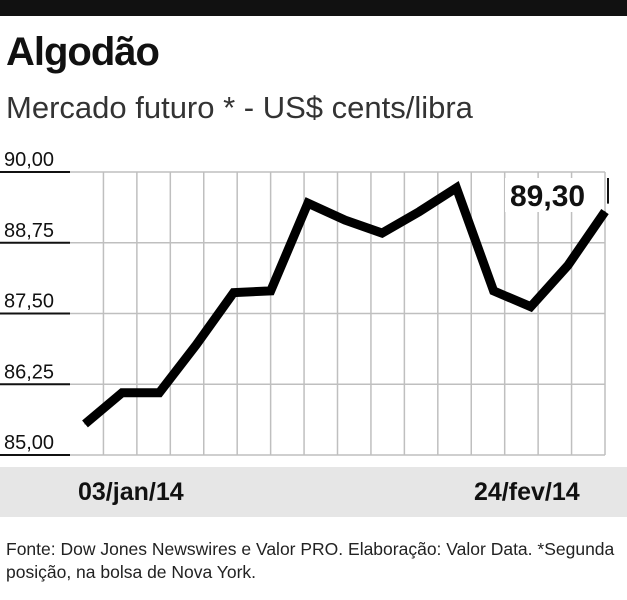  What do you see at coordinates (239, 107) in the screenshot?
I see `chart-subtitle: Mercado futuro * - US$ cents/libra` at bounding box center [239, 107].